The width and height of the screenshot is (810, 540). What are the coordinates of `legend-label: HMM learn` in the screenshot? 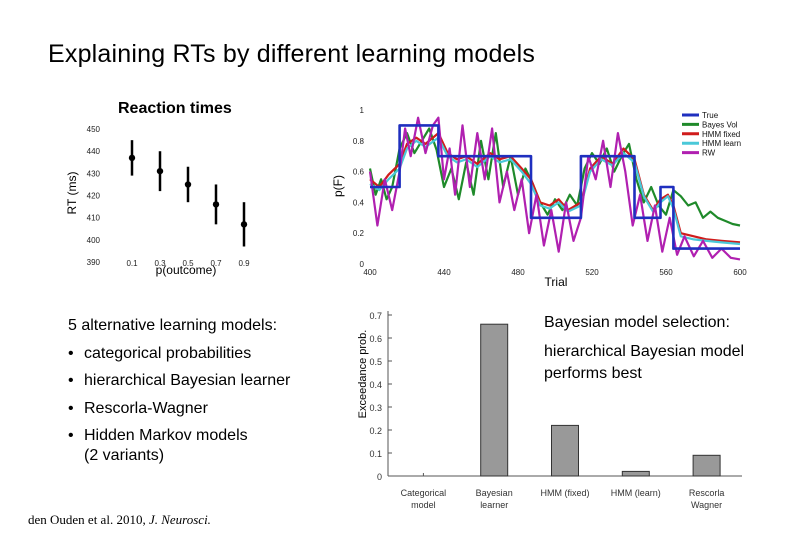 It's located at (721, 143).